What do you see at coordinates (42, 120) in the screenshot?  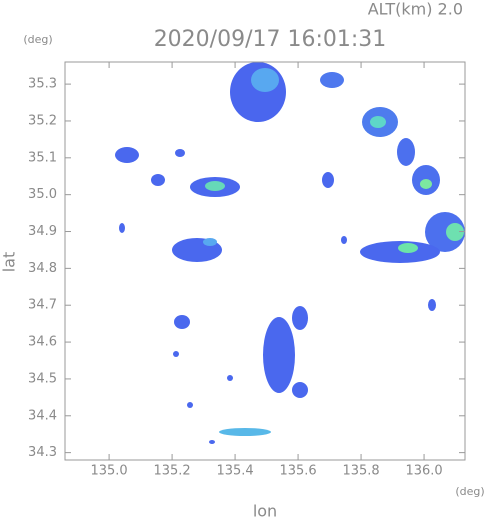 I see `y-tick-label: 35.2` at bounding box center [42, 120].